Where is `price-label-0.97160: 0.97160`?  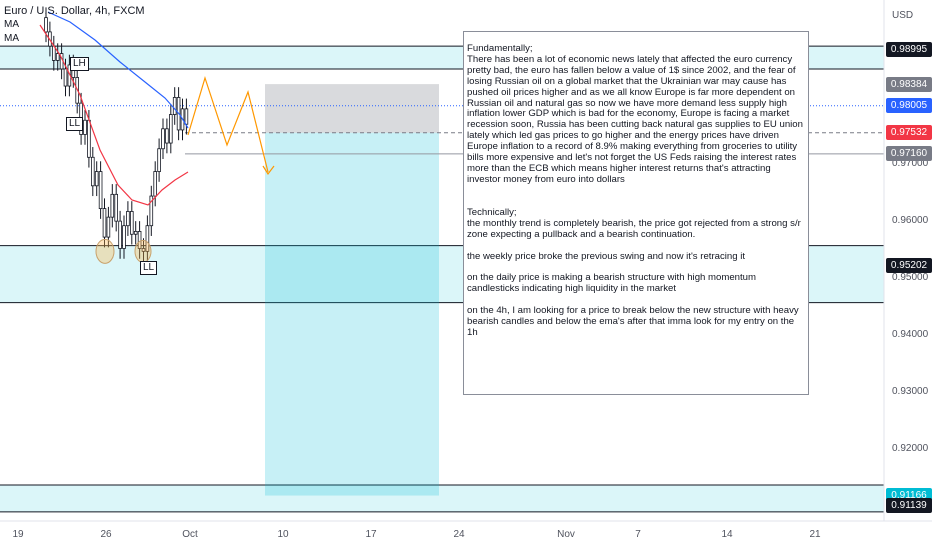
price-label-0.97160: 0.97160 is located at coordinates (909, 154).